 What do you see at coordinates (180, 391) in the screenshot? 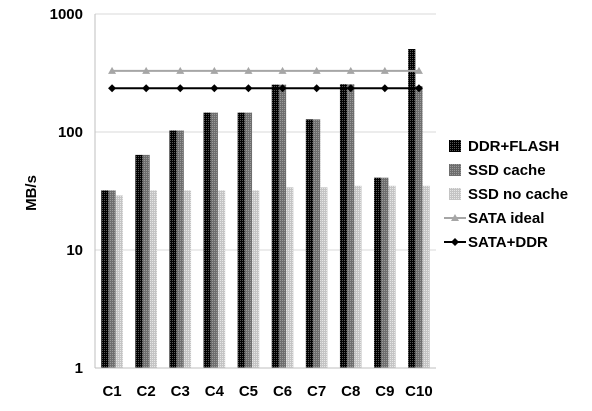
I see `x-tick-label: C3` at bounding box center [180, 391].